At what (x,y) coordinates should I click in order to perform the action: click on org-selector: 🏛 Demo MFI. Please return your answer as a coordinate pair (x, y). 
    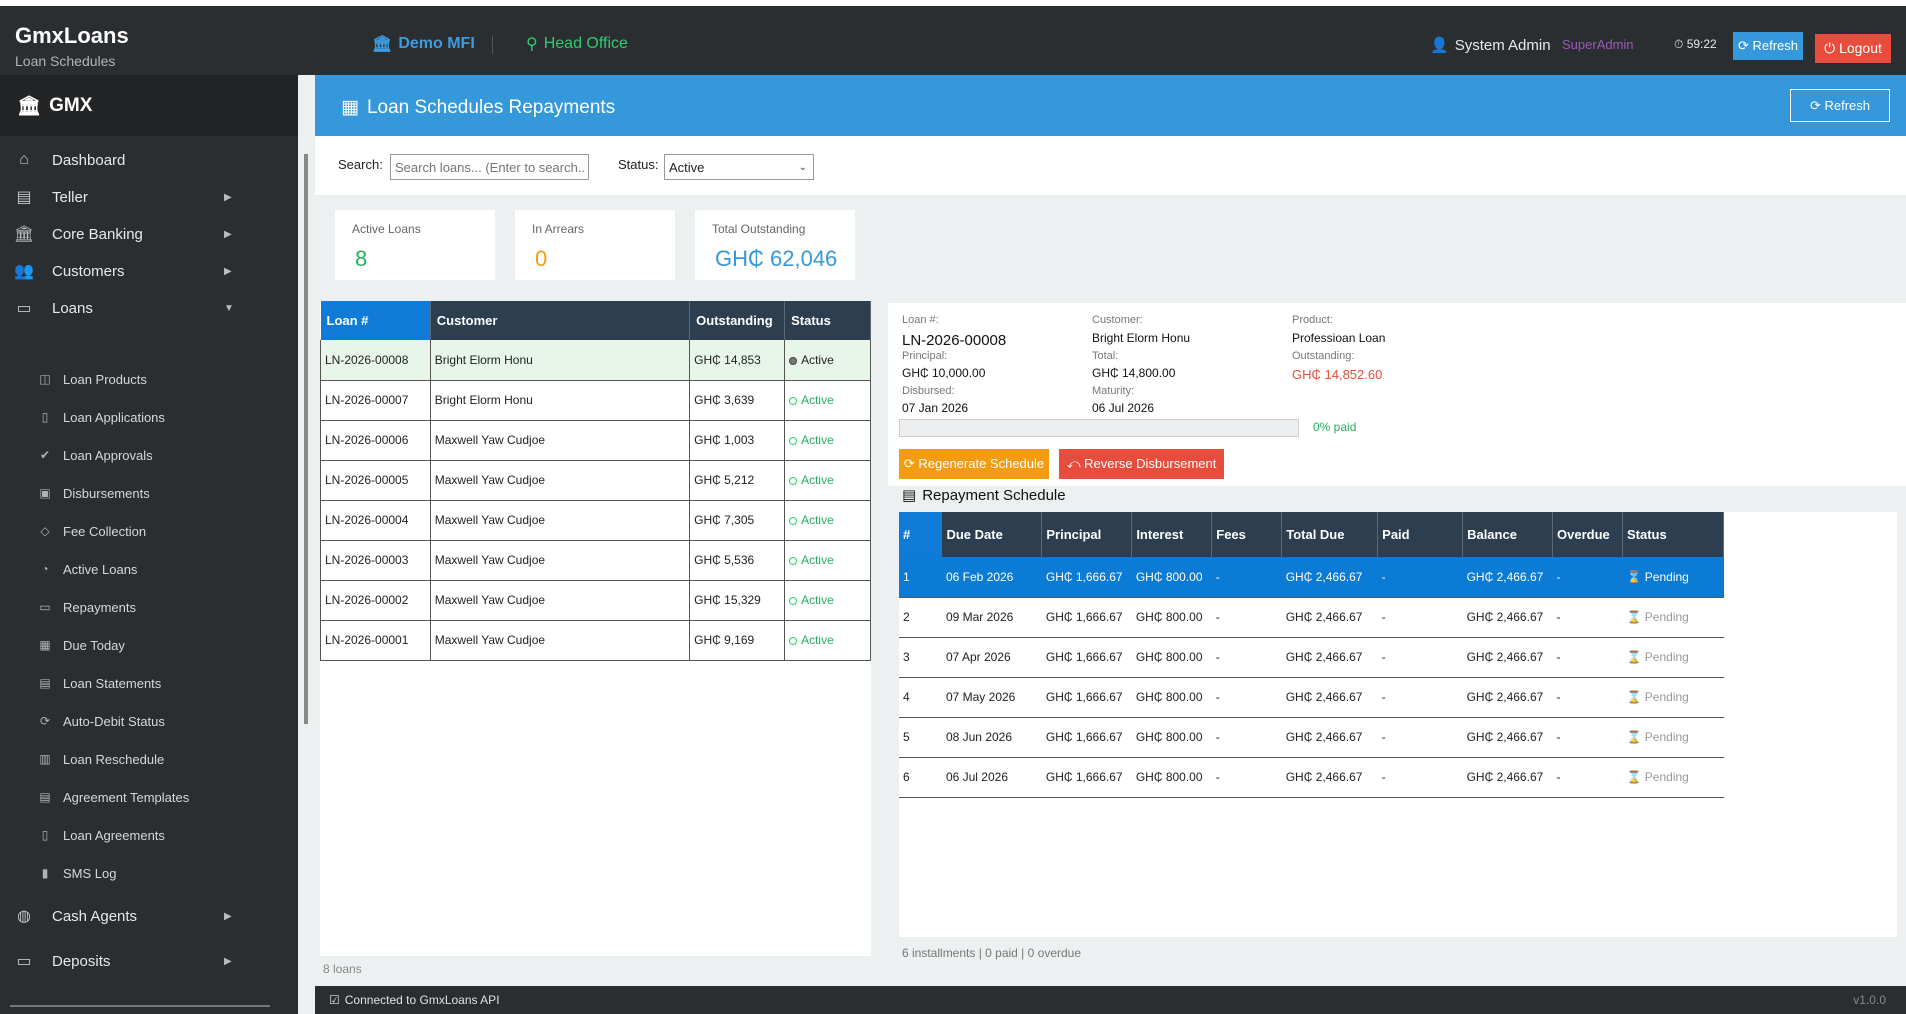
    Looking at the image, I should click on (423, 44).